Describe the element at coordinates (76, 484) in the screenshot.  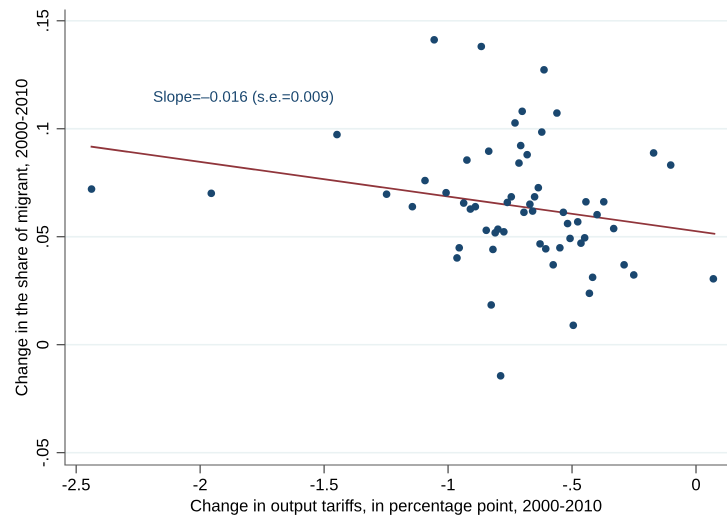
I see `x-tick-label: -2.5` at that location.